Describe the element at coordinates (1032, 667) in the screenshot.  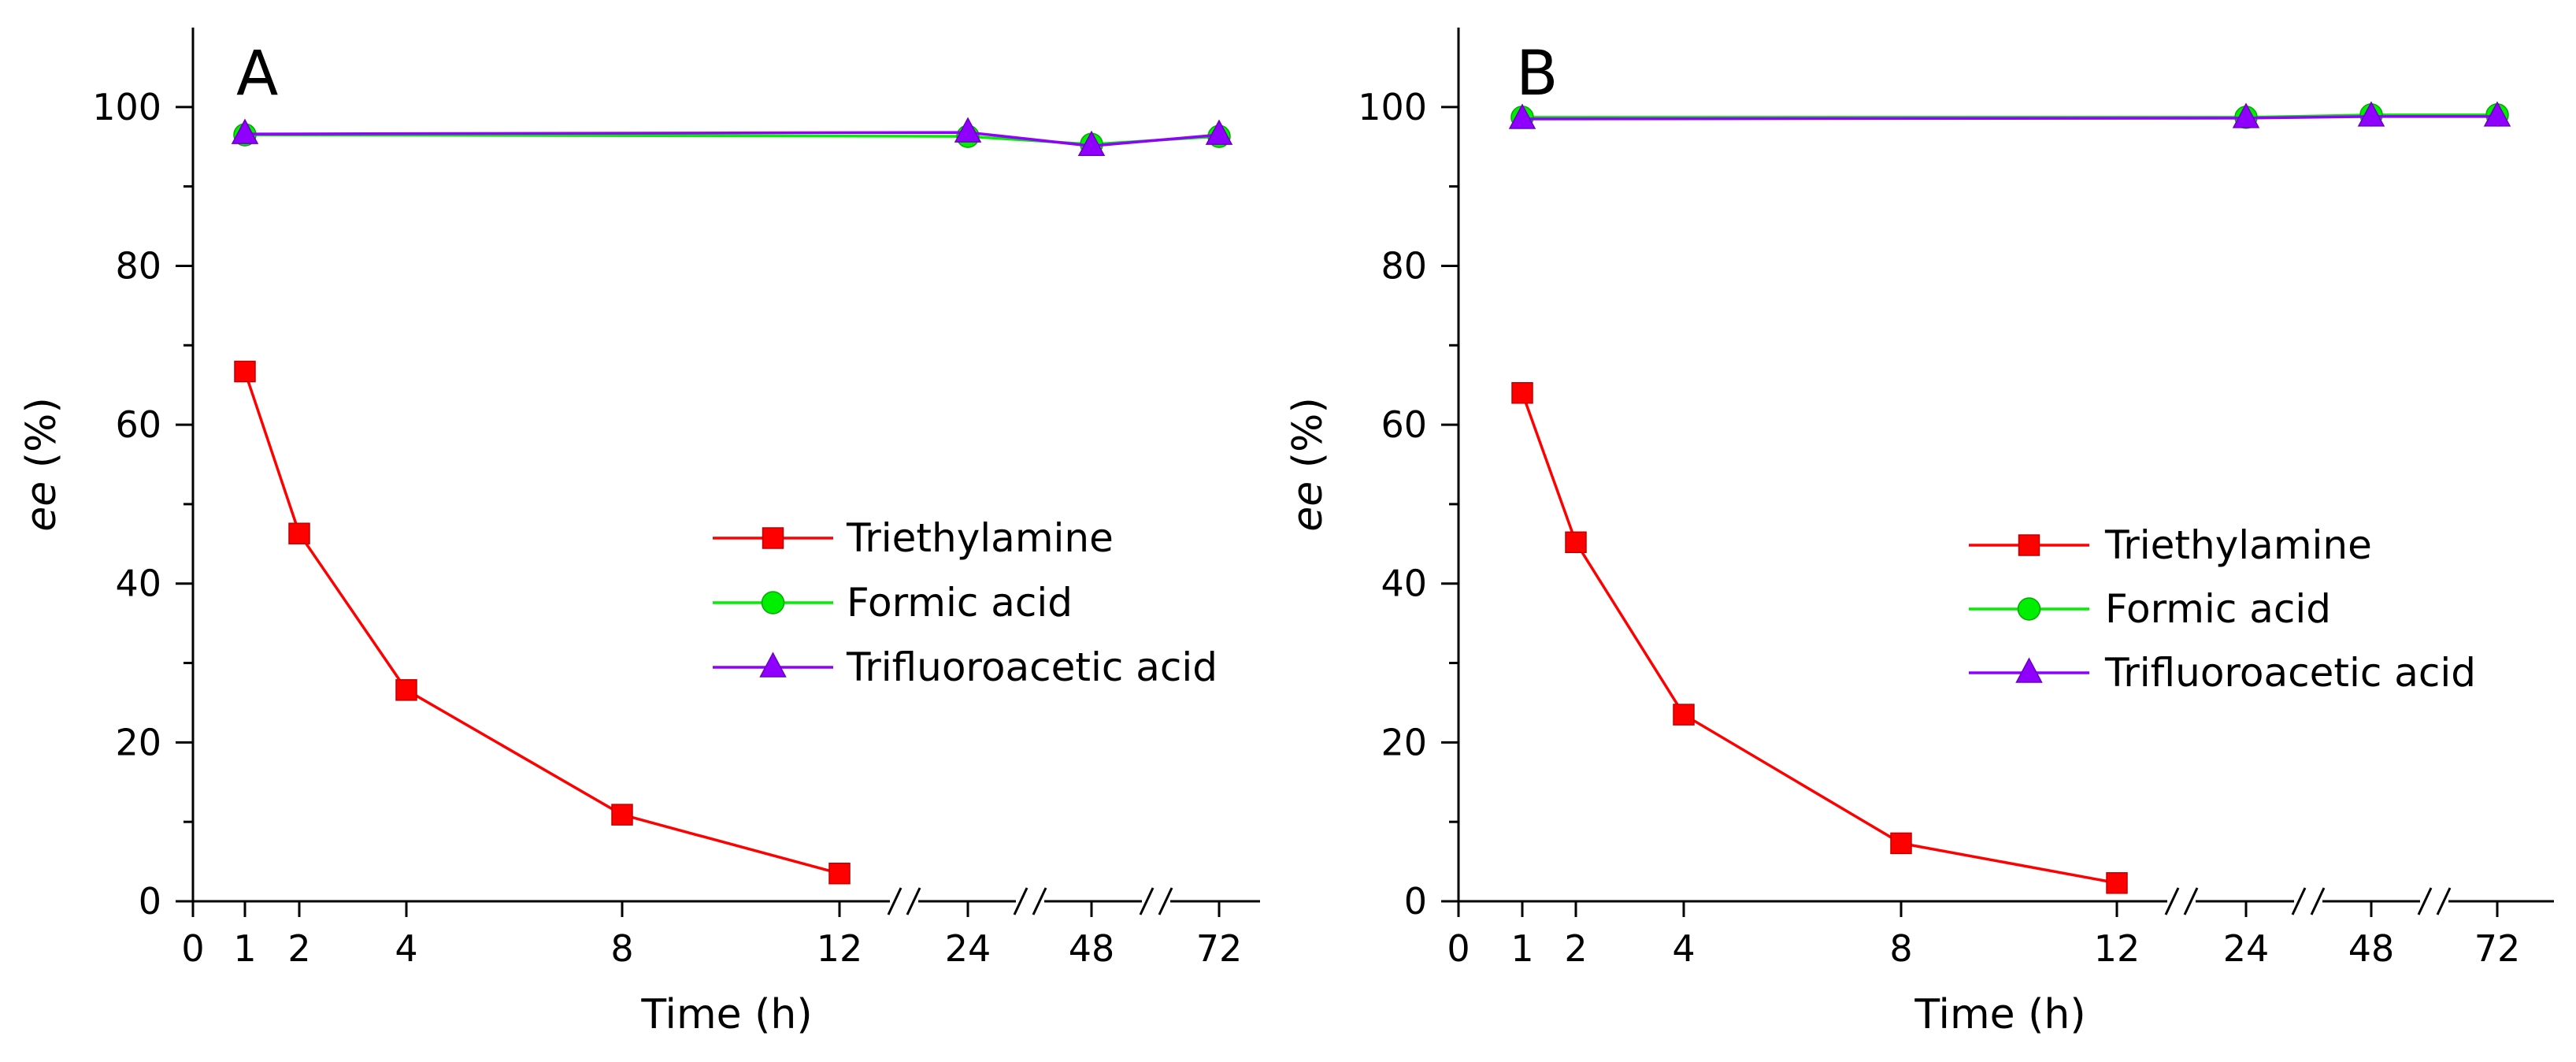
I see `legend-label: Trifluoroacetic acid` at that location.